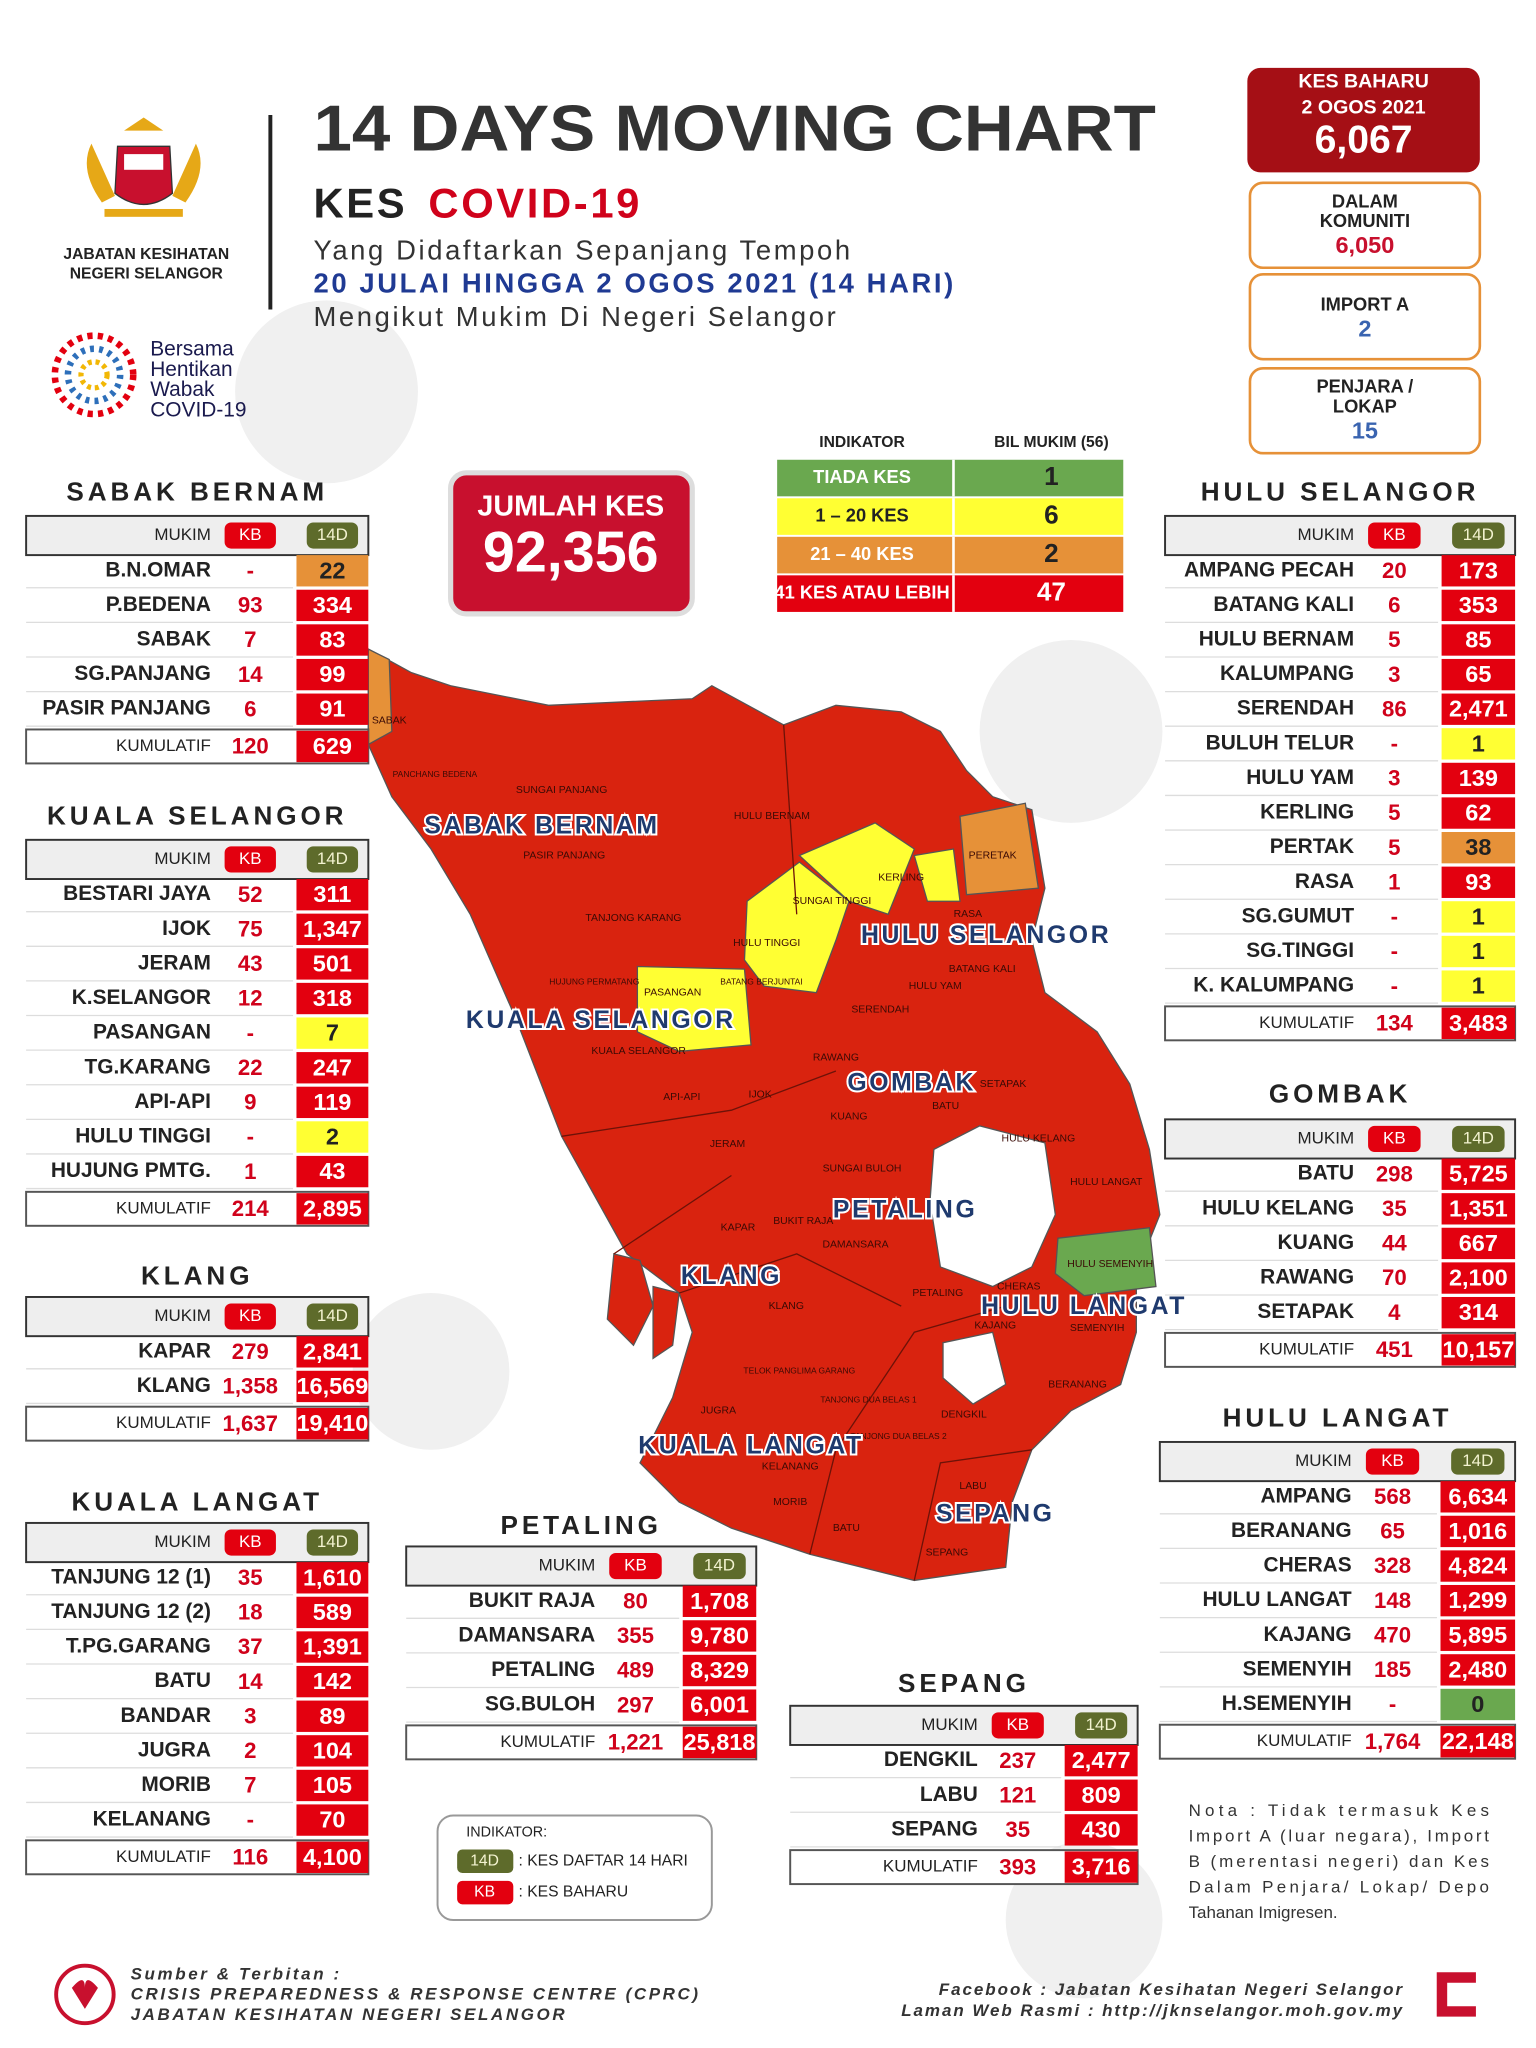 This screenshot has height=2048, width=1536. Describe the element at coordinates (934, 1828) in the screenshot. I see `mukim-name: SEPANG` at that location.